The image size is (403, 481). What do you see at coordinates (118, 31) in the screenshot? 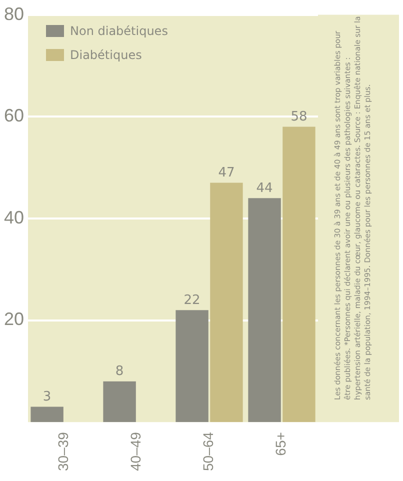
I see `legend-label: Non diabétiques` at bounding box center [118, 31].